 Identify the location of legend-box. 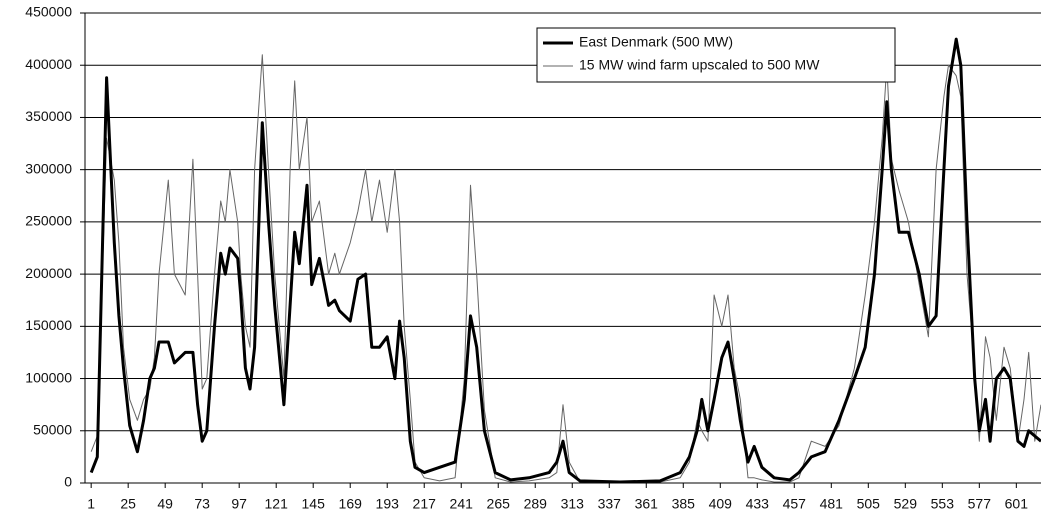
(716, 55).